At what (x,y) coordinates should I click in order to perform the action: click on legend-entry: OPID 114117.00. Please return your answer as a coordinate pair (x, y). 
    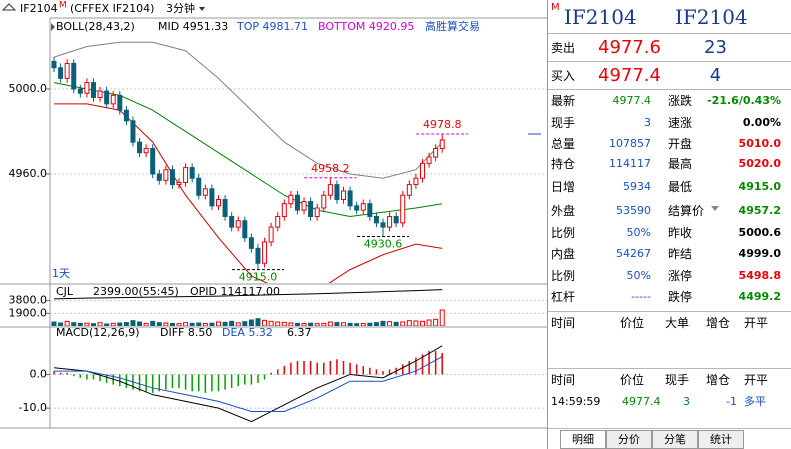
    Looking at the image, I should click on (235, 291).